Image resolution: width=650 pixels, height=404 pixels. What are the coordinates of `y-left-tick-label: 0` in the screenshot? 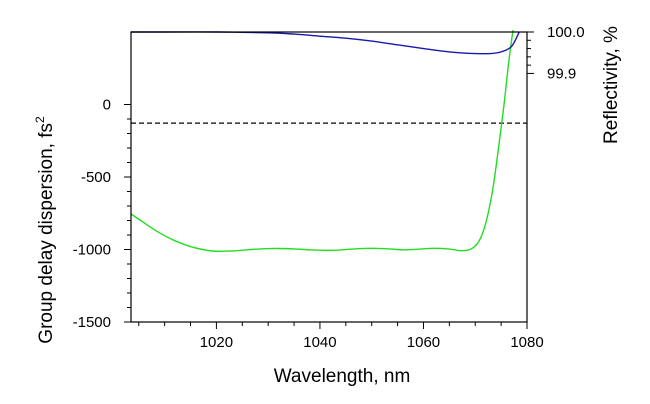 It's located at (107, 105).